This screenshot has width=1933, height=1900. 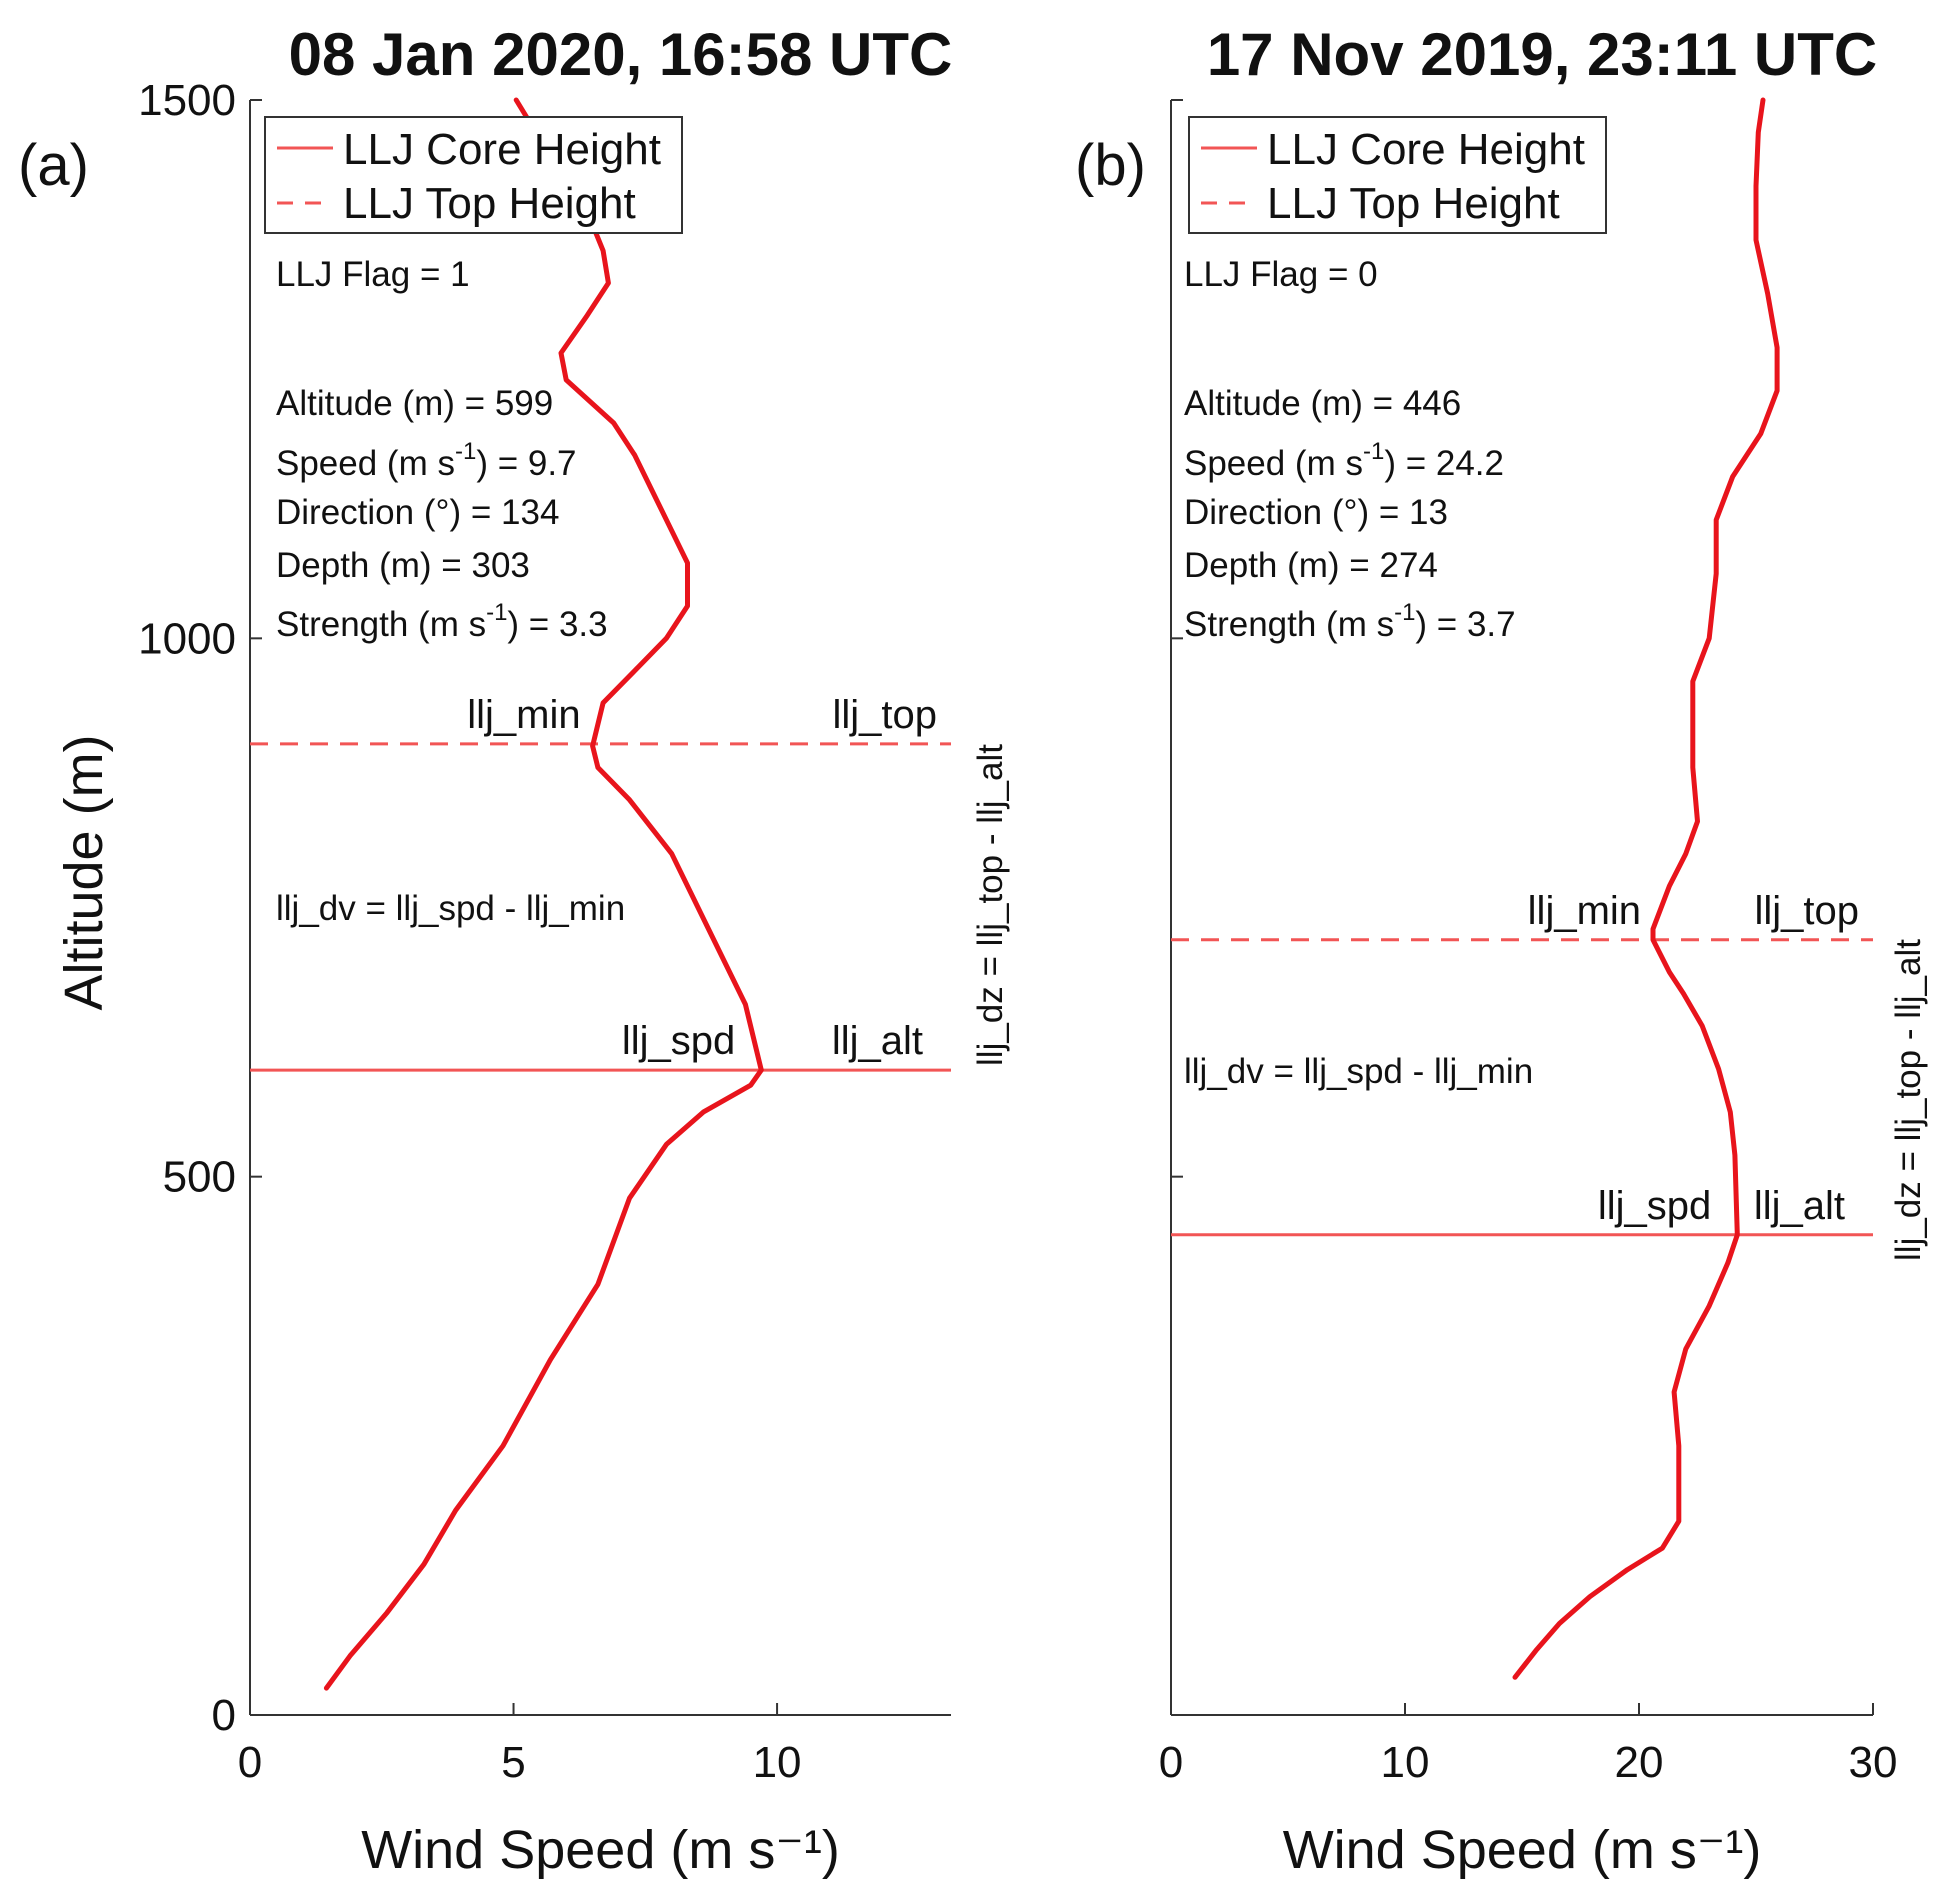 What do you see at coordinates (526, 463) in the screenshot?
I see `speed-value: ) = 9.7` at bounding box center [526, 463].